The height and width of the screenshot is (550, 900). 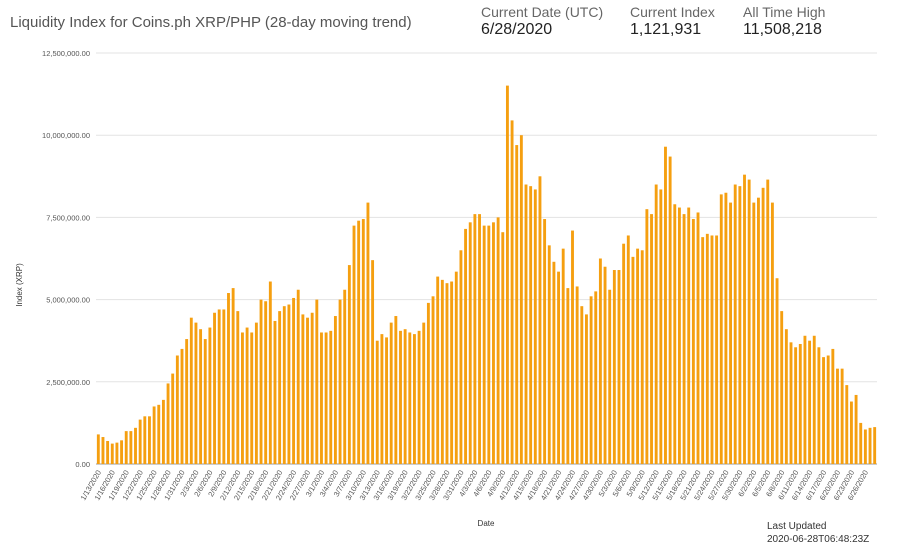 I want to click on y-tick-label: 10,000,000.00, so click(x=66, y=135).